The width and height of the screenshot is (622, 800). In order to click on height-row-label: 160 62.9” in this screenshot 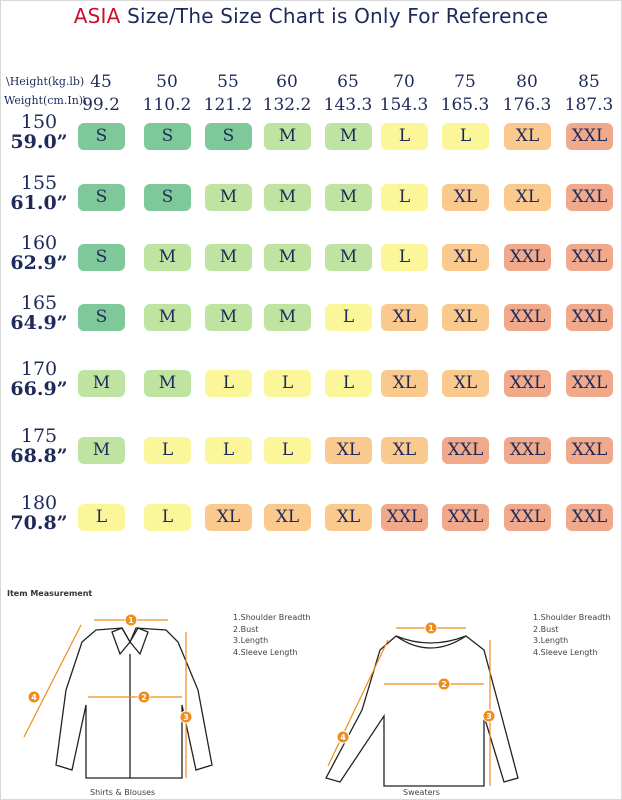, I will do `click(39, 253)`.